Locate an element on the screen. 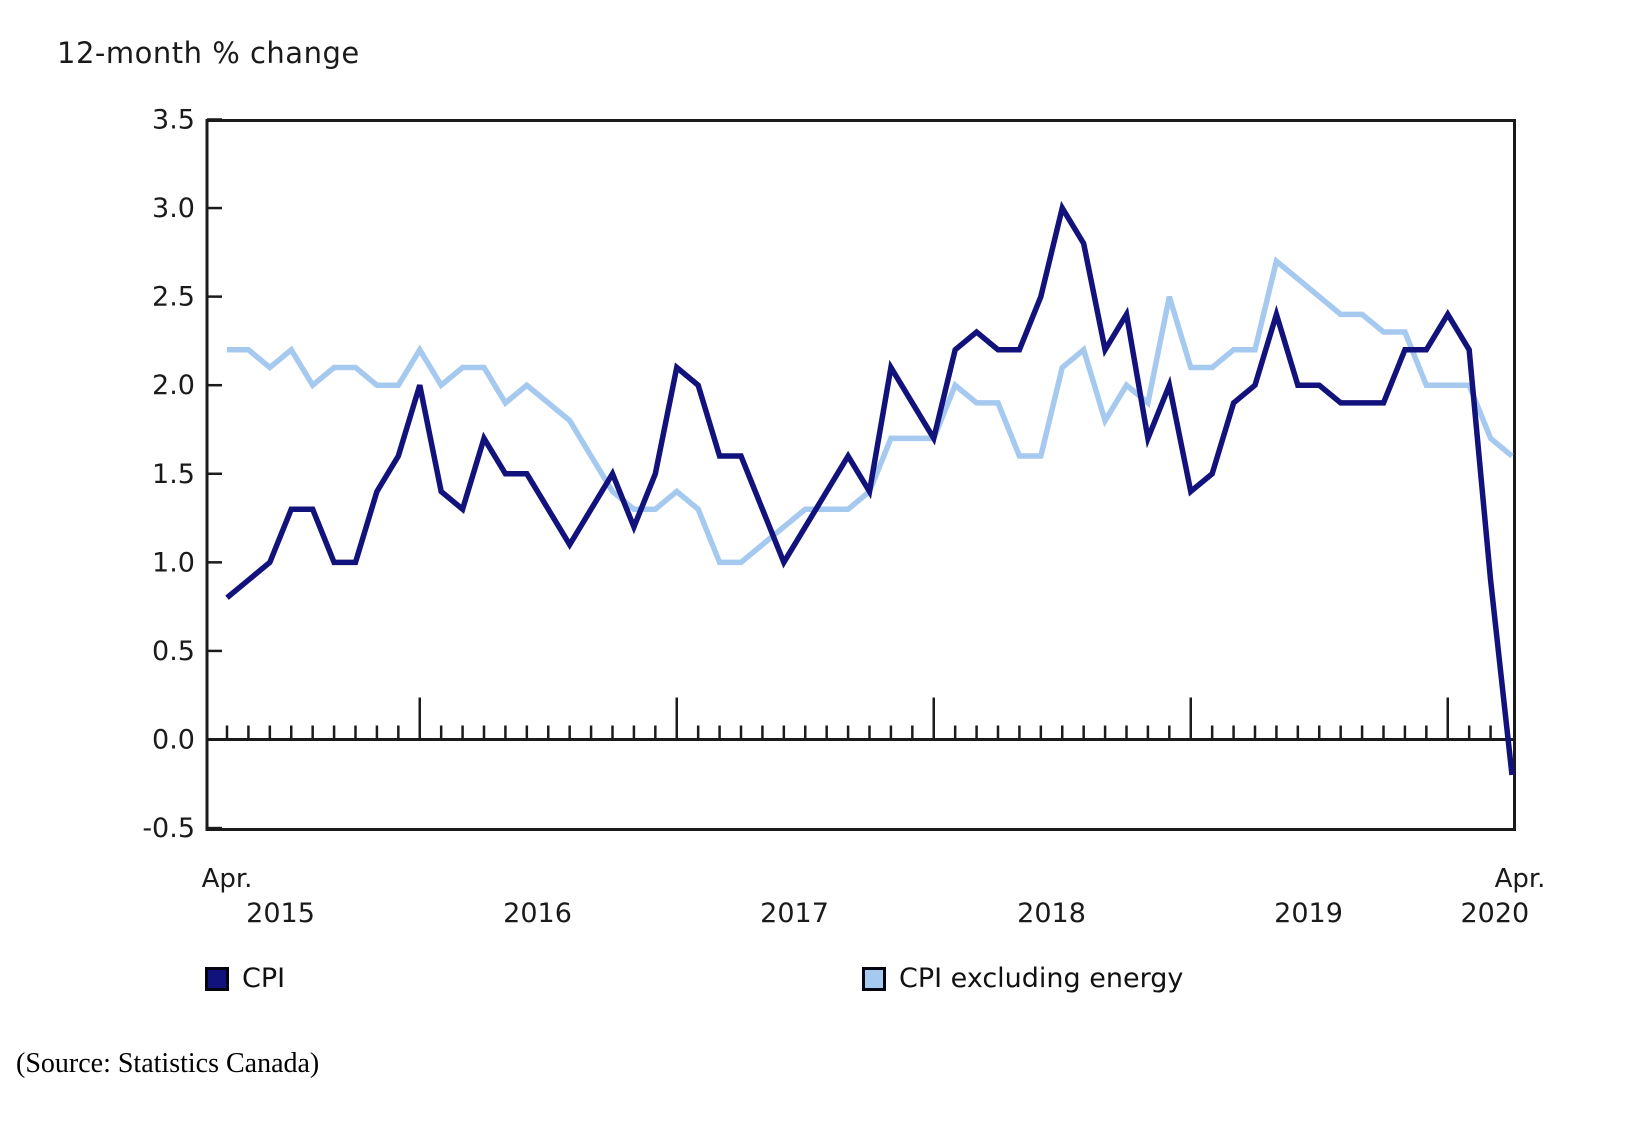 Image resolution: width=1642 pixels, height=1122 pixels. cpi-excluding-energy-legend-label: CPI excluding energy is located at coordinates (1041, 978).